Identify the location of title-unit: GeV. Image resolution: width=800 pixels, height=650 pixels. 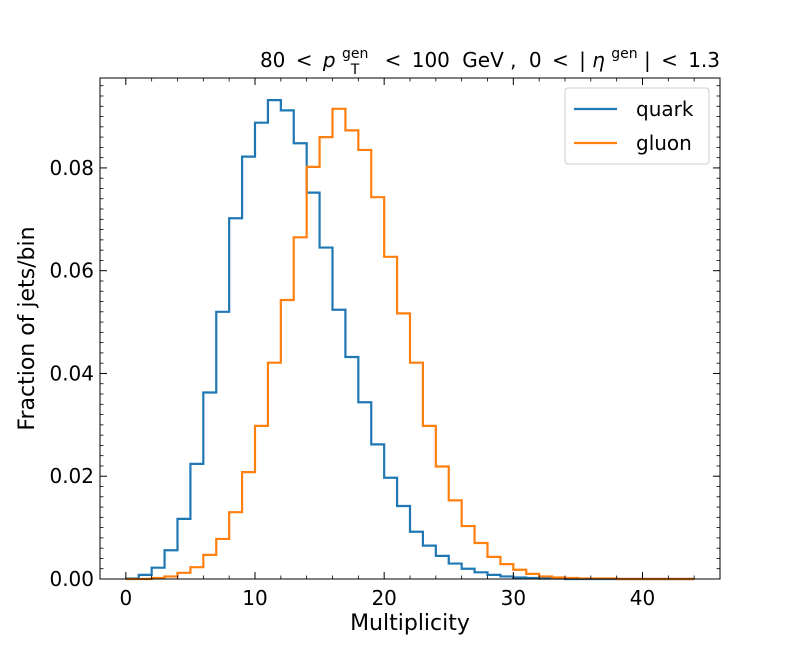
(483, 60).